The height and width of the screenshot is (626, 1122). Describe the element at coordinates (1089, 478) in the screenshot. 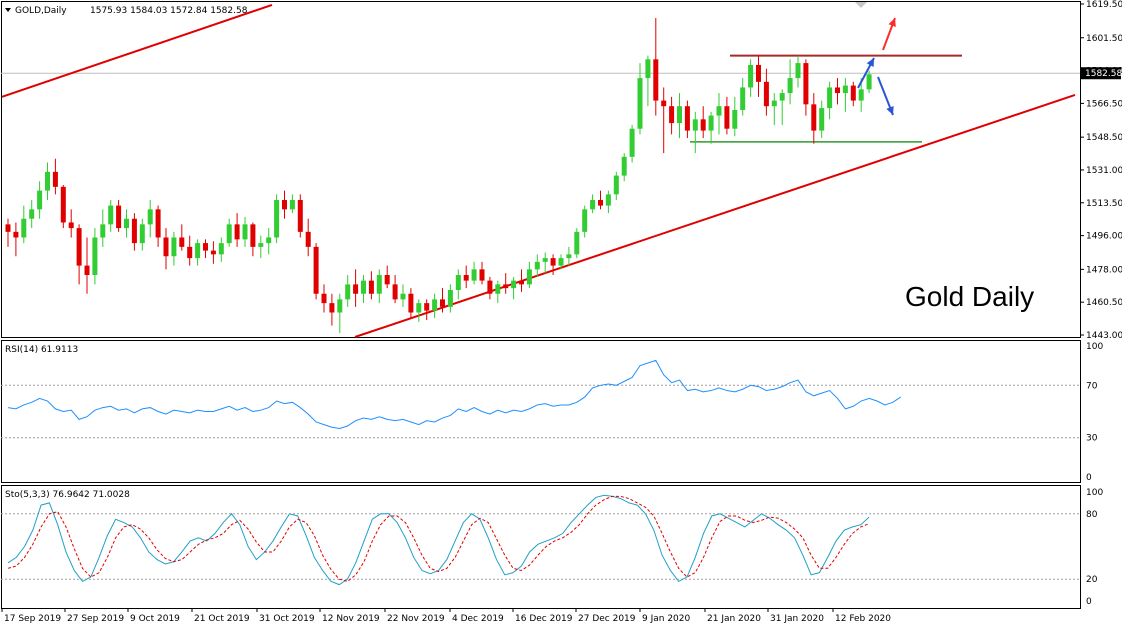

I see `rsi-tick-label: 0` at that location.